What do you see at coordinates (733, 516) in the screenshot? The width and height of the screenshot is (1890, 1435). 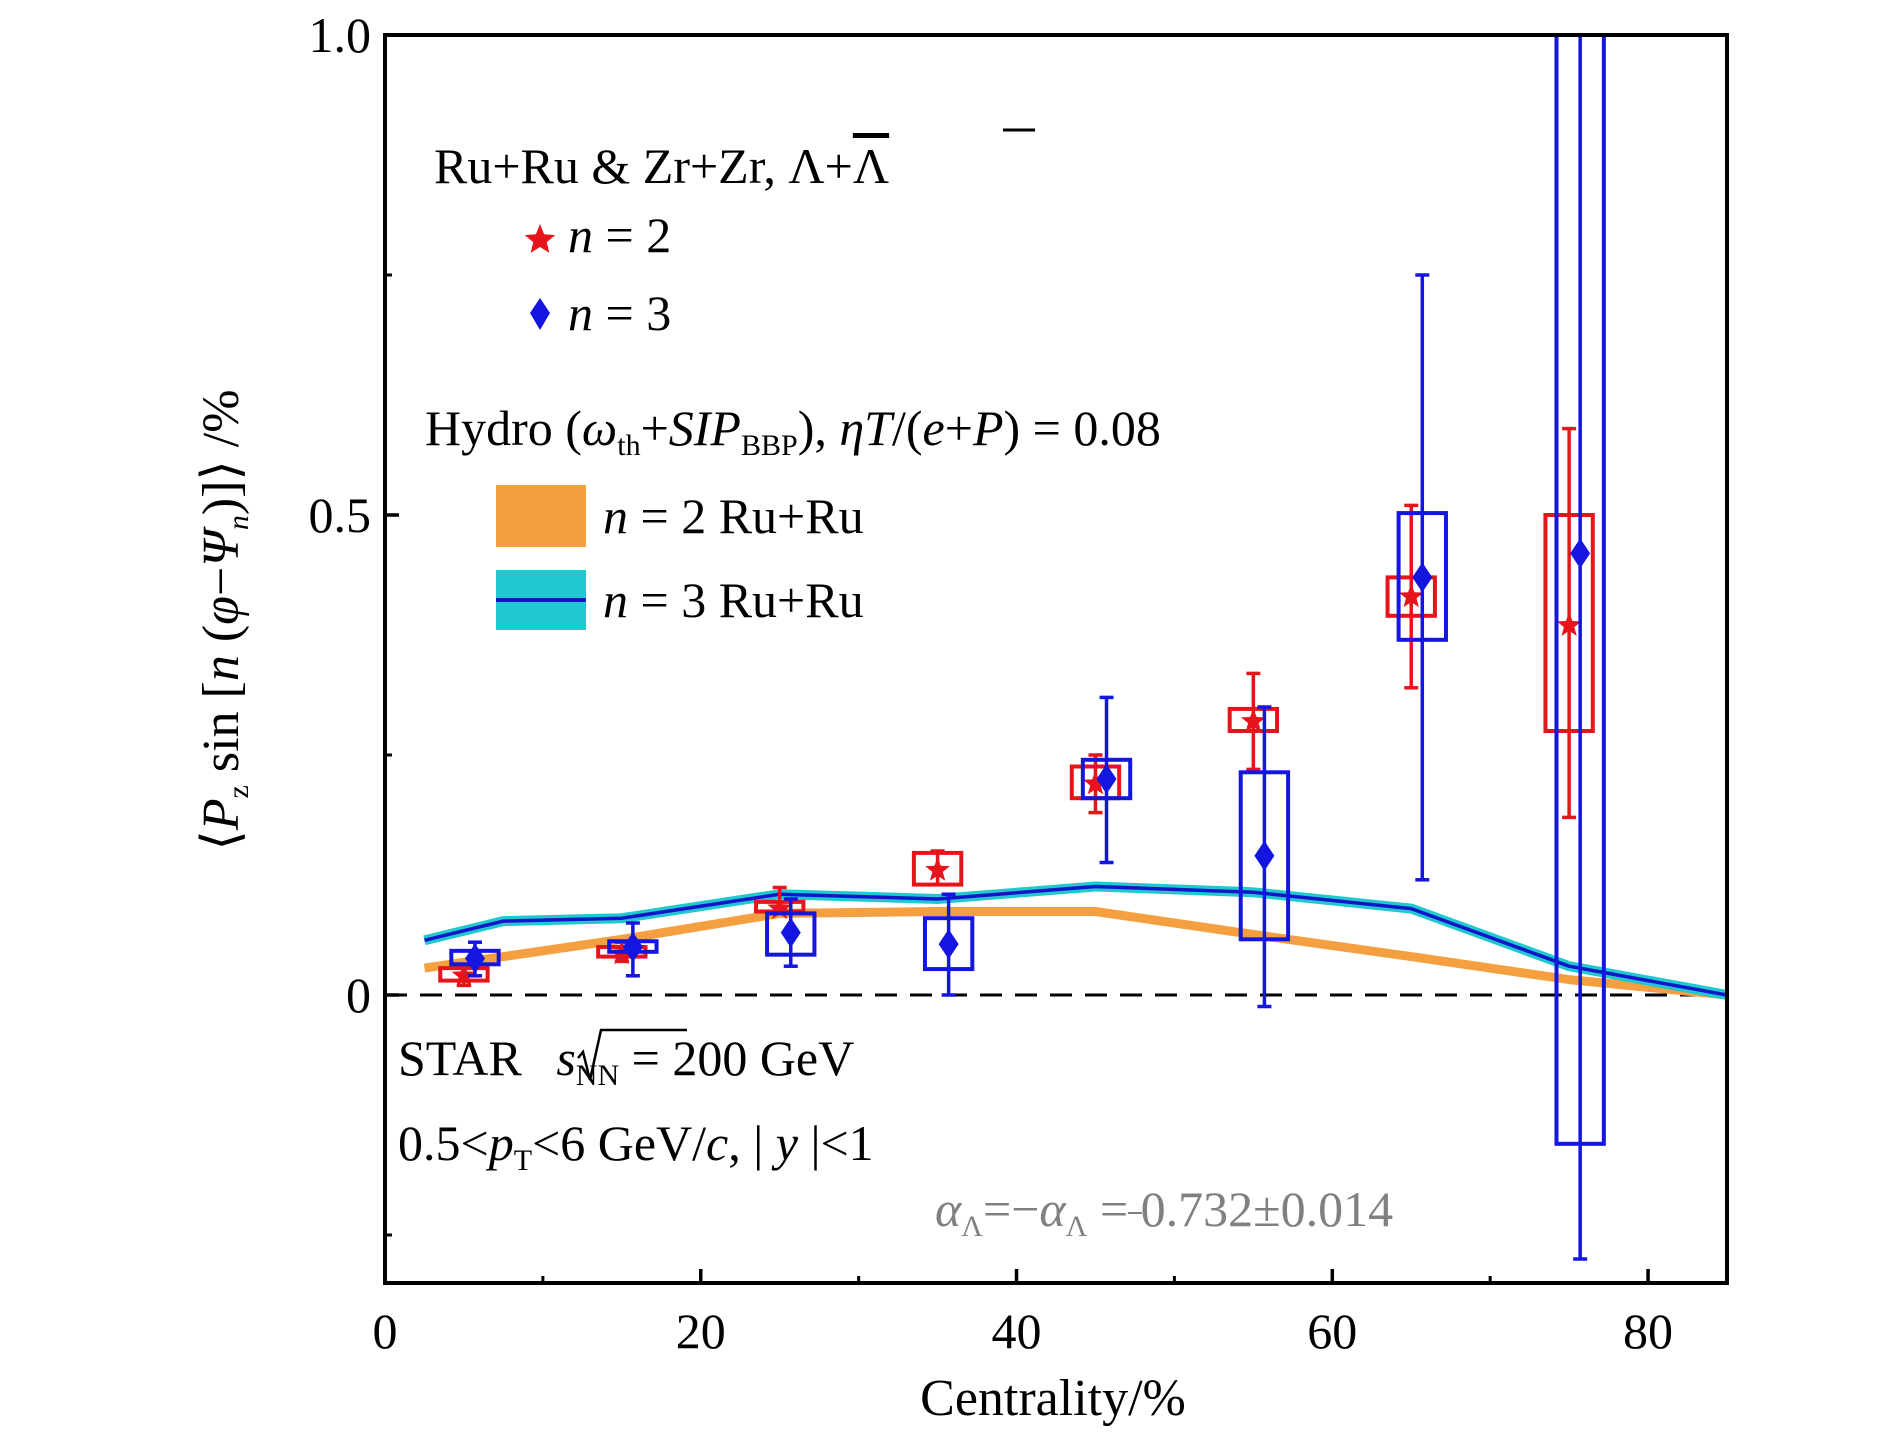 I see `svg-text: n = 2 Ru+Ru` at bounding box center [733, 516].